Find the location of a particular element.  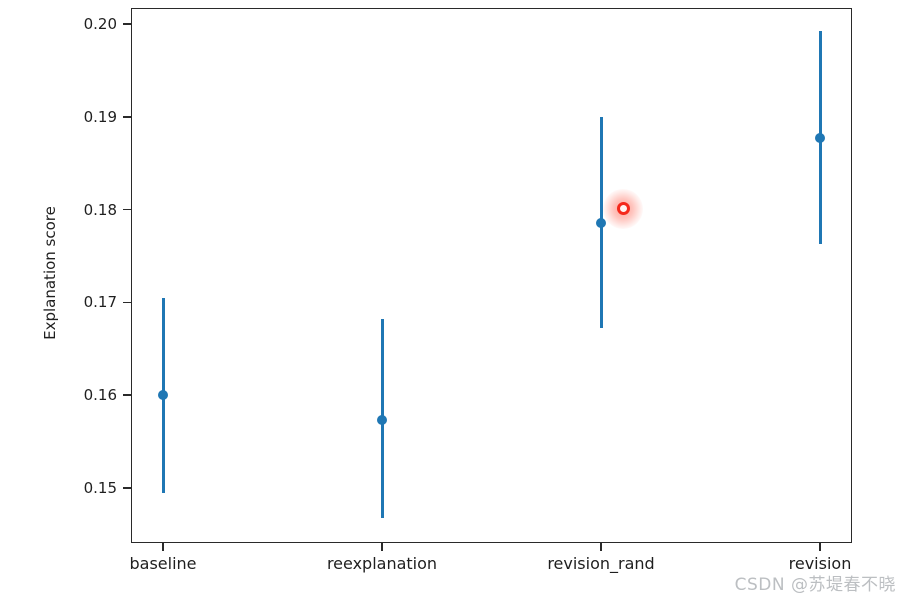

click-ring-icon is located at coordinates (623, 209).